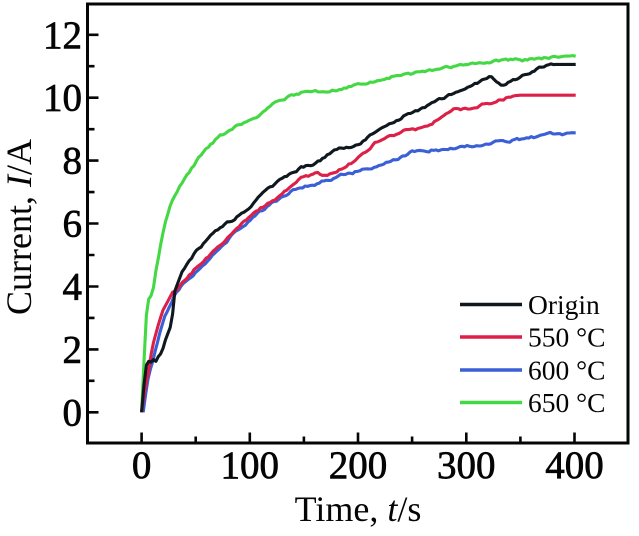 This screenshot has width=639, height=536. Describe the element at coordinates (73, 161) in the screenshot. I see `svg-text: 8` at that location.